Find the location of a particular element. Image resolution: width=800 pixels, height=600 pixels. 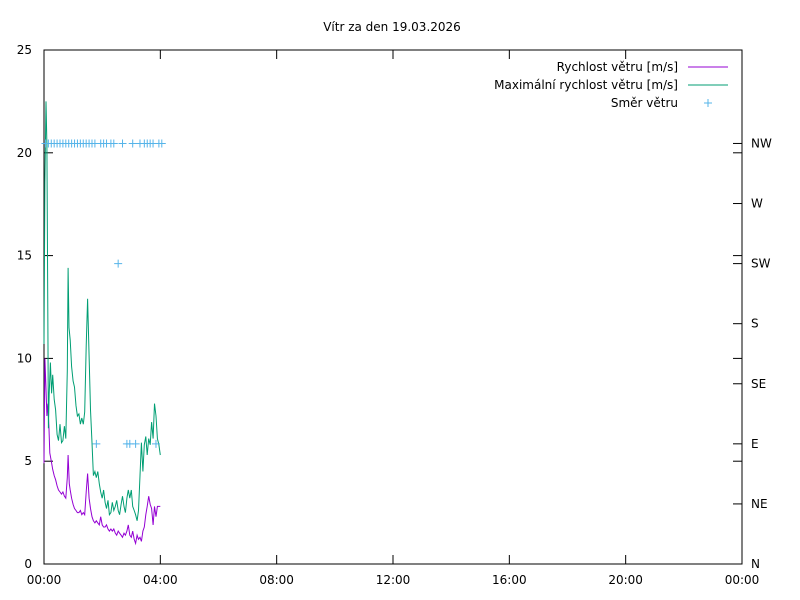

legend-label: Maximální rychlost větru [m/s] is located at coordinates (586, 85).